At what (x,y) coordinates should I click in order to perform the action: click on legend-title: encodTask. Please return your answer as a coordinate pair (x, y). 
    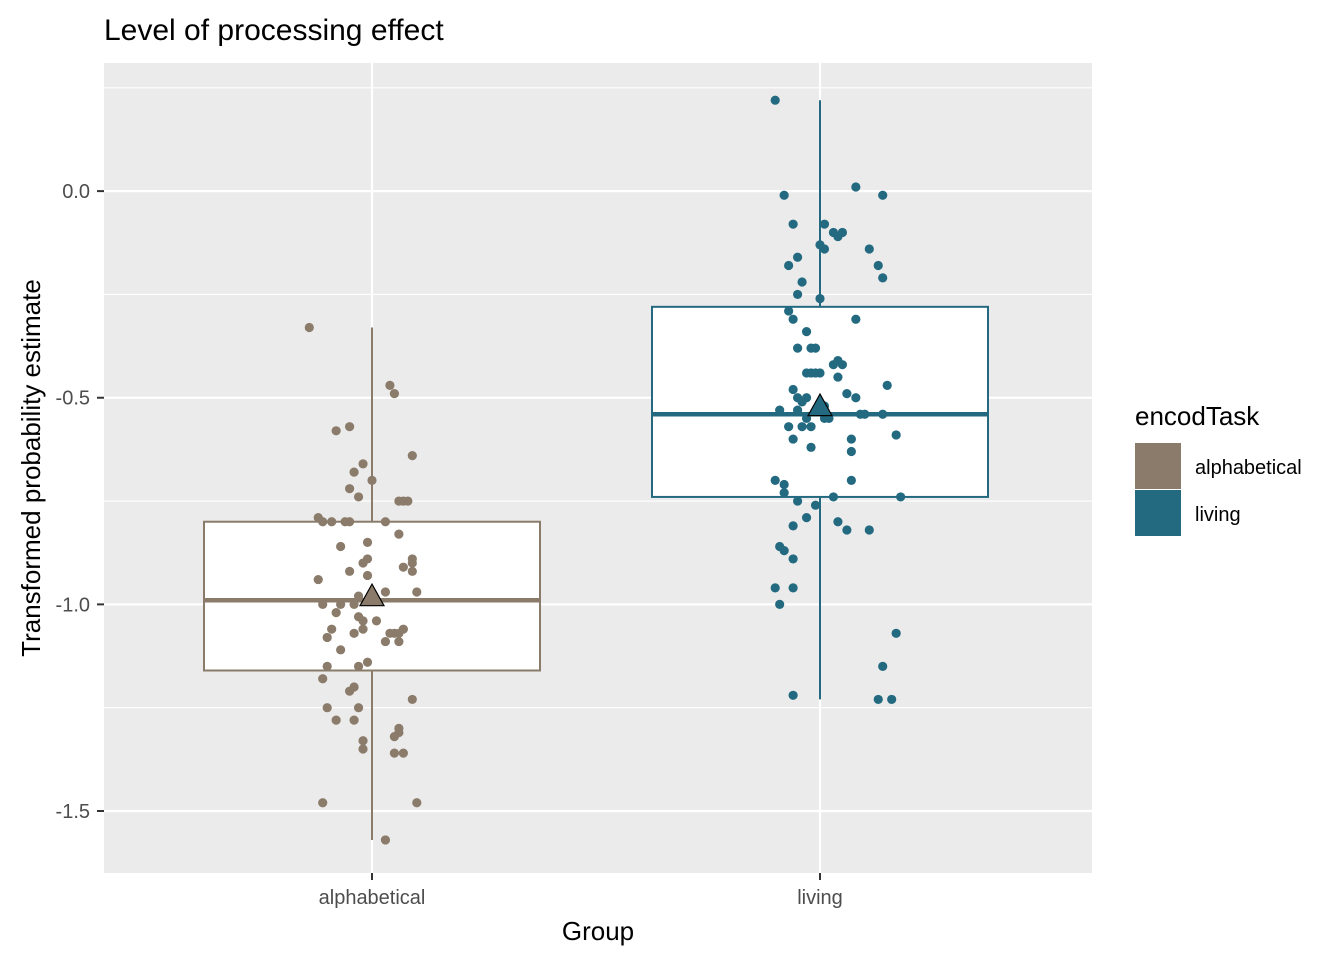
    Looking at the image, I should click on (1197, 416).